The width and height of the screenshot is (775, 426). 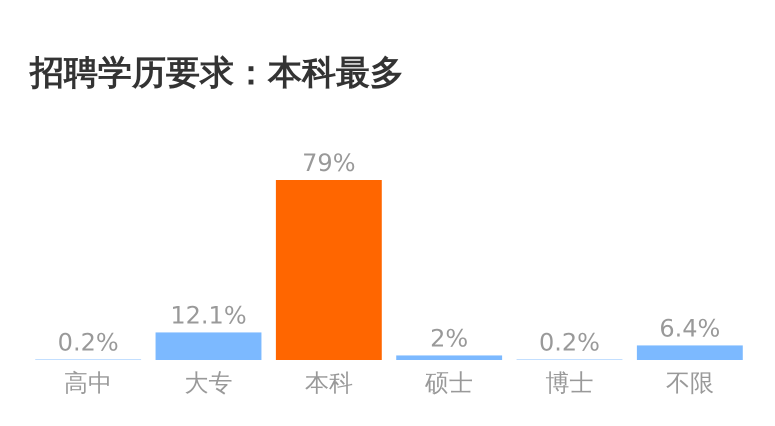 What do you see at coordinates (449, 383) in the screenshot?
I see `x-tick-label: 硕士` at bounding box center [449, 383].